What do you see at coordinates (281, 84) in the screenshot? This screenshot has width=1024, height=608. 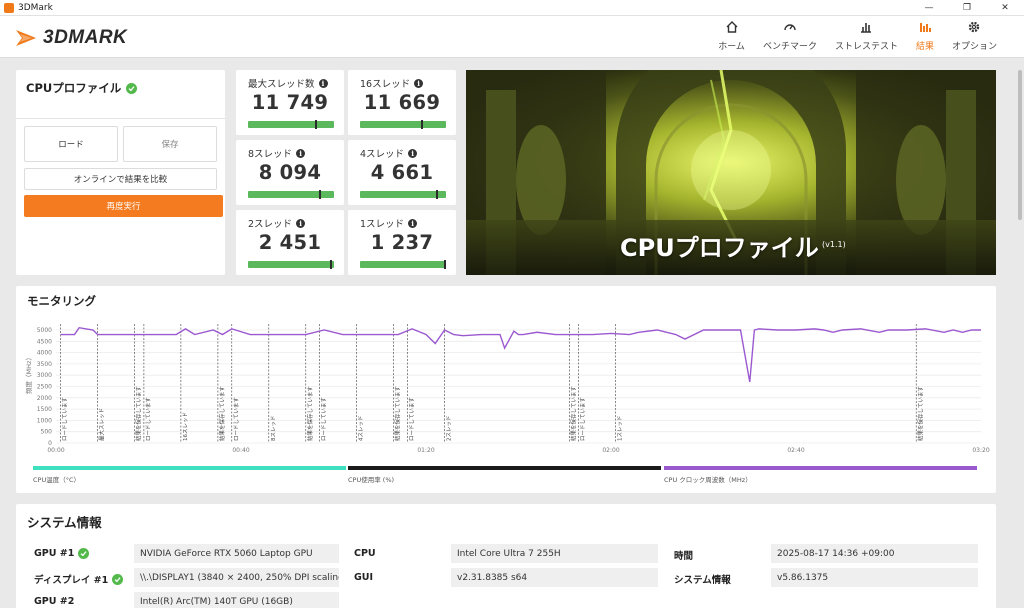 I see `score-label: 最大スレッド数` at bounding box center [281, 84].